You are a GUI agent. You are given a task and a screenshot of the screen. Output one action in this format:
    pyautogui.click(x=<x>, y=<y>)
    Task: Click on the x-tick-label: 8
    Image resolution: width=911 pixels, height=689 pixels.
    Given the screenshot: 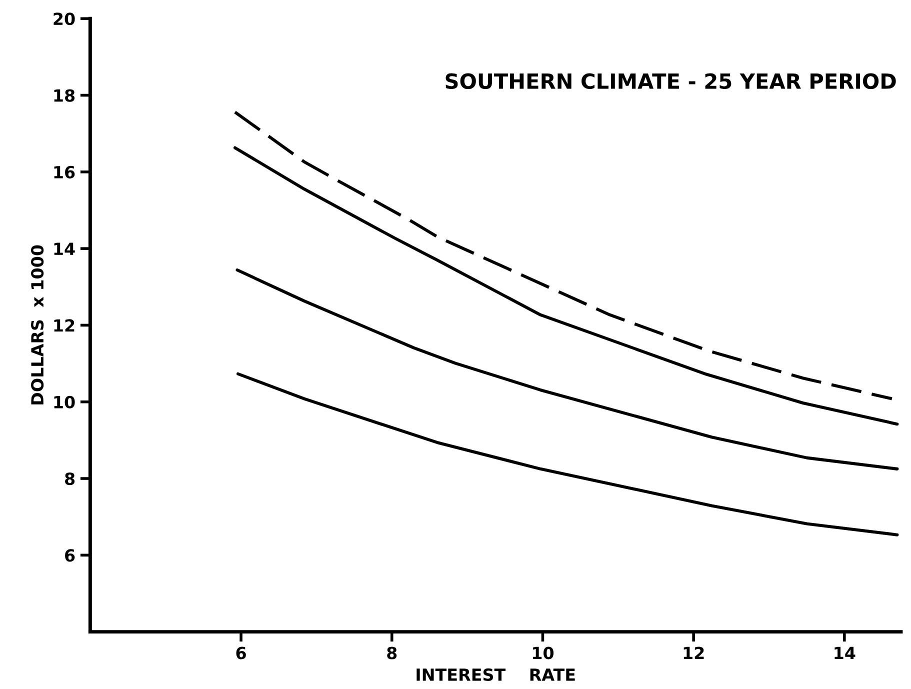 What is the action you would take?
    pyautogui.click(x=392, y=653)
    